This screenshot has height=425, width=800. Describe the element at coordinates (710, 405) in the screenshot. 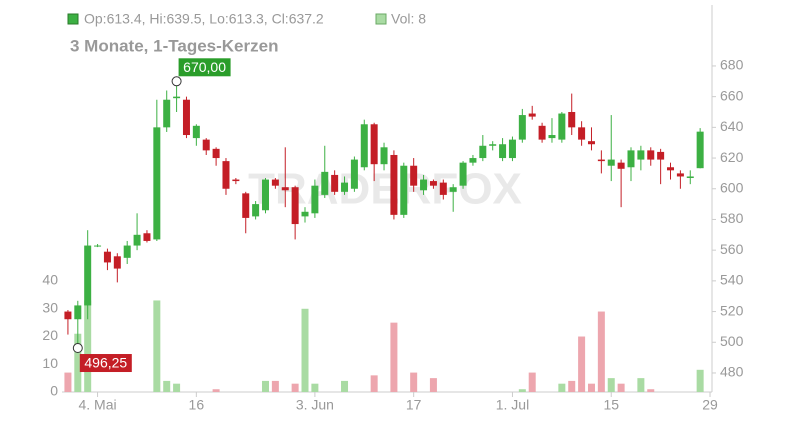

I see `x-tick-label: 29` at that location.